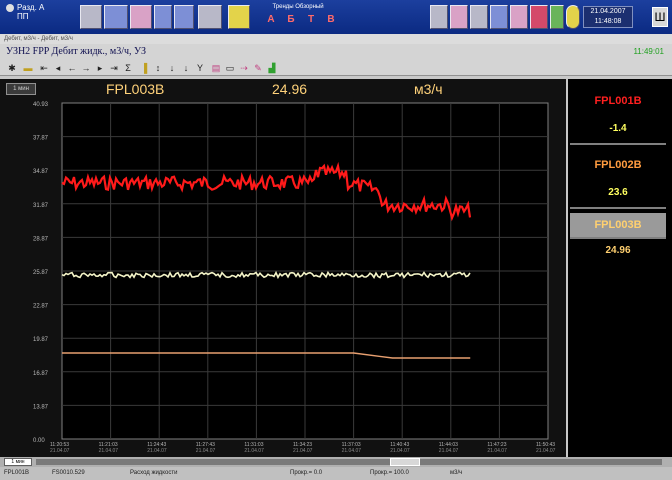  I want to click on step-back-icon: ◂, so click(58, 68).